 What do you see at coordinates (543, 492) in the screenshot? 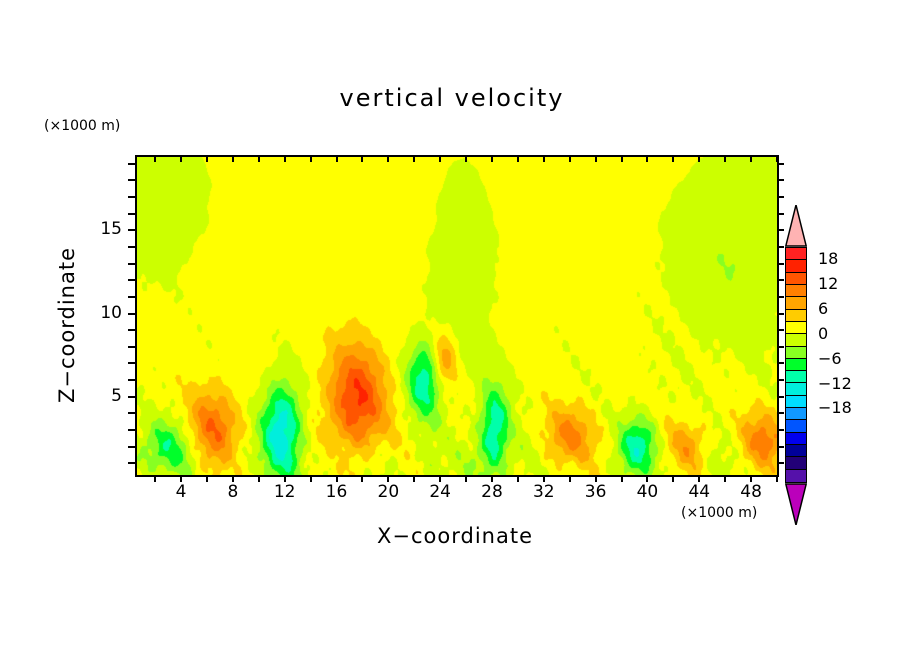
I see `x-tick-label: 32` at bounding box center [543, 492].